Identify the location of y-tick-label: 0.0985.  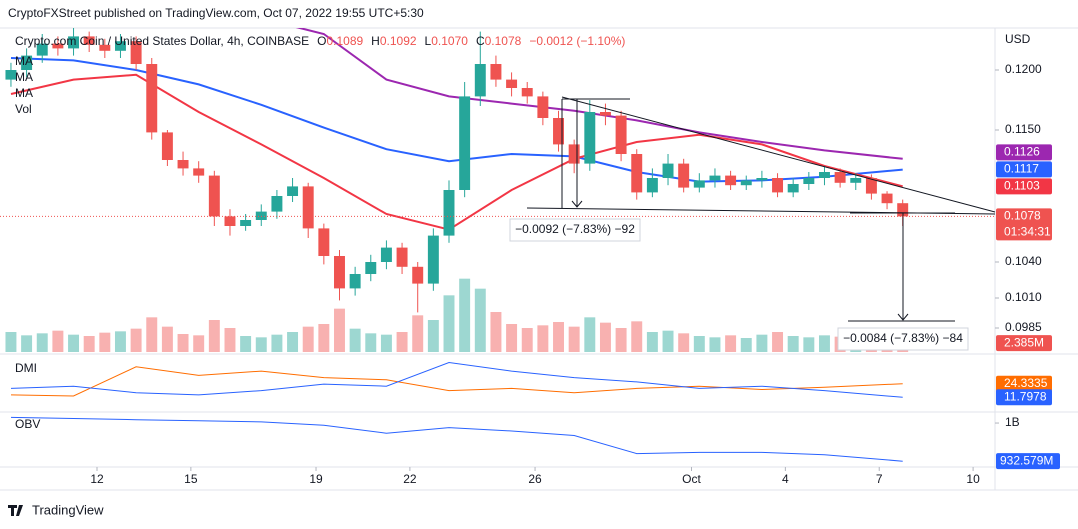
(1023, 327).